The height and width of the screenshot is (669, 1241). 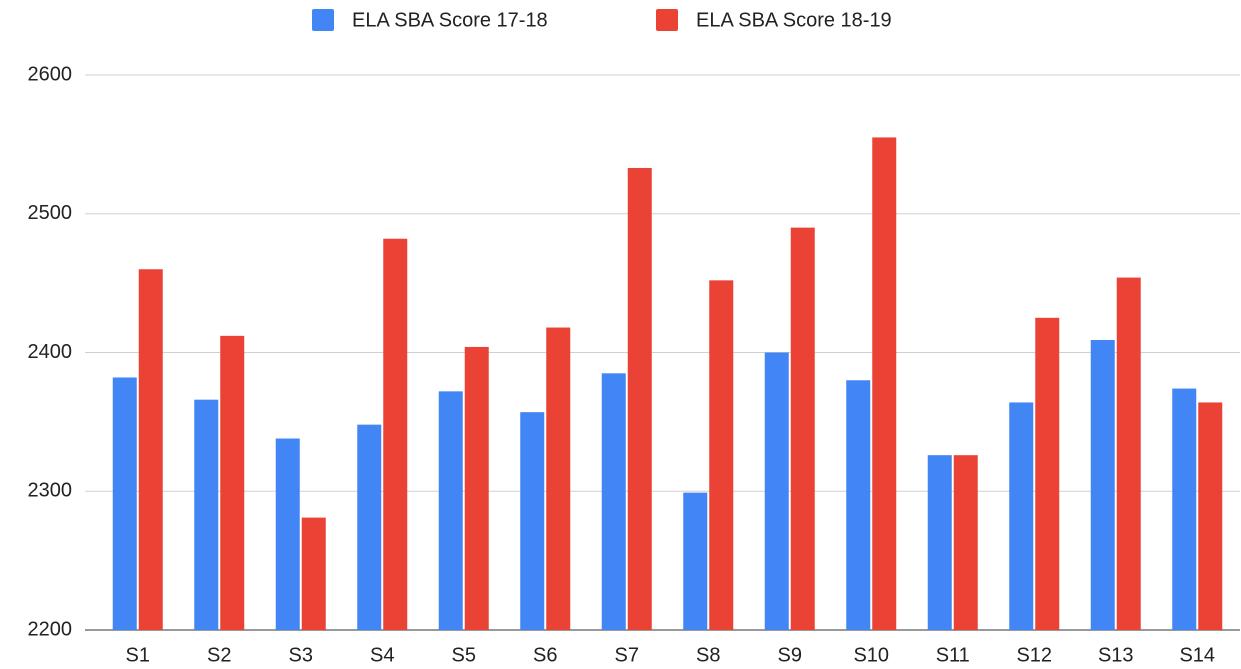 What do you see at coordinates (871, 655) in the screenshot?
I see `x-tick-label: S10` at bounding box center [871, 655].